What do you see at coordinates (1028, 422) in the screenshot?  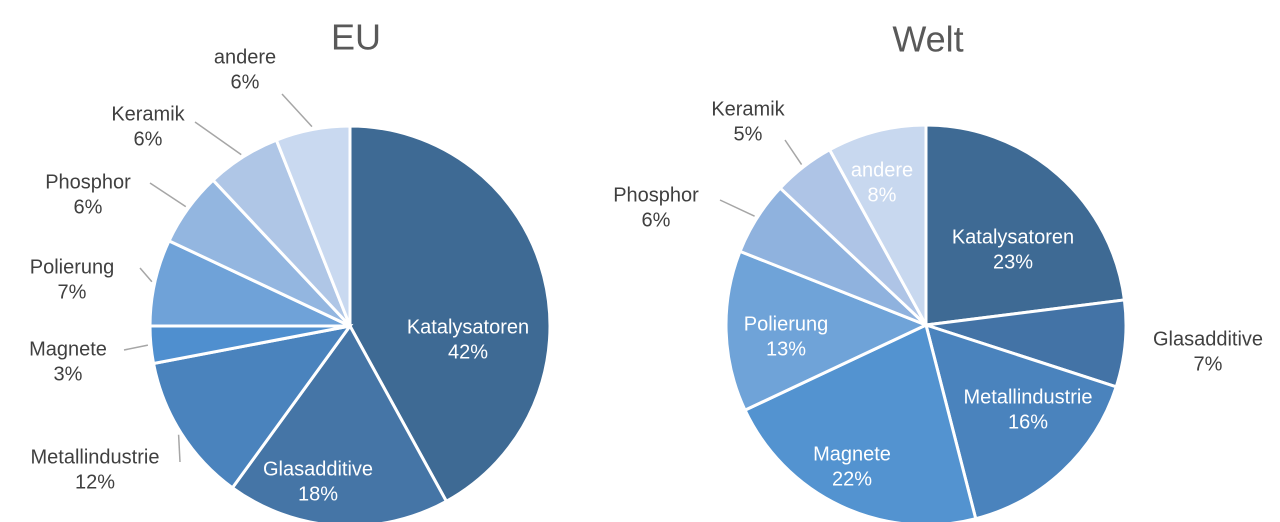 I see `slice-value-label: 16%` at bounding box center [1028, 422].